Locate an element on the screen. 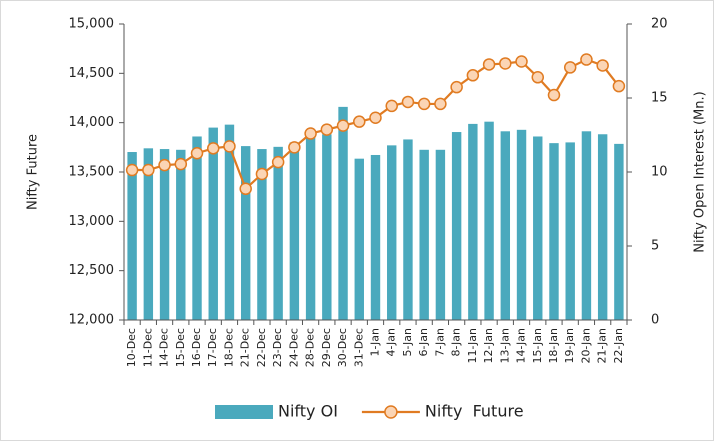  x-tick-label: 30-Dec is located at coordinates (342, 347).